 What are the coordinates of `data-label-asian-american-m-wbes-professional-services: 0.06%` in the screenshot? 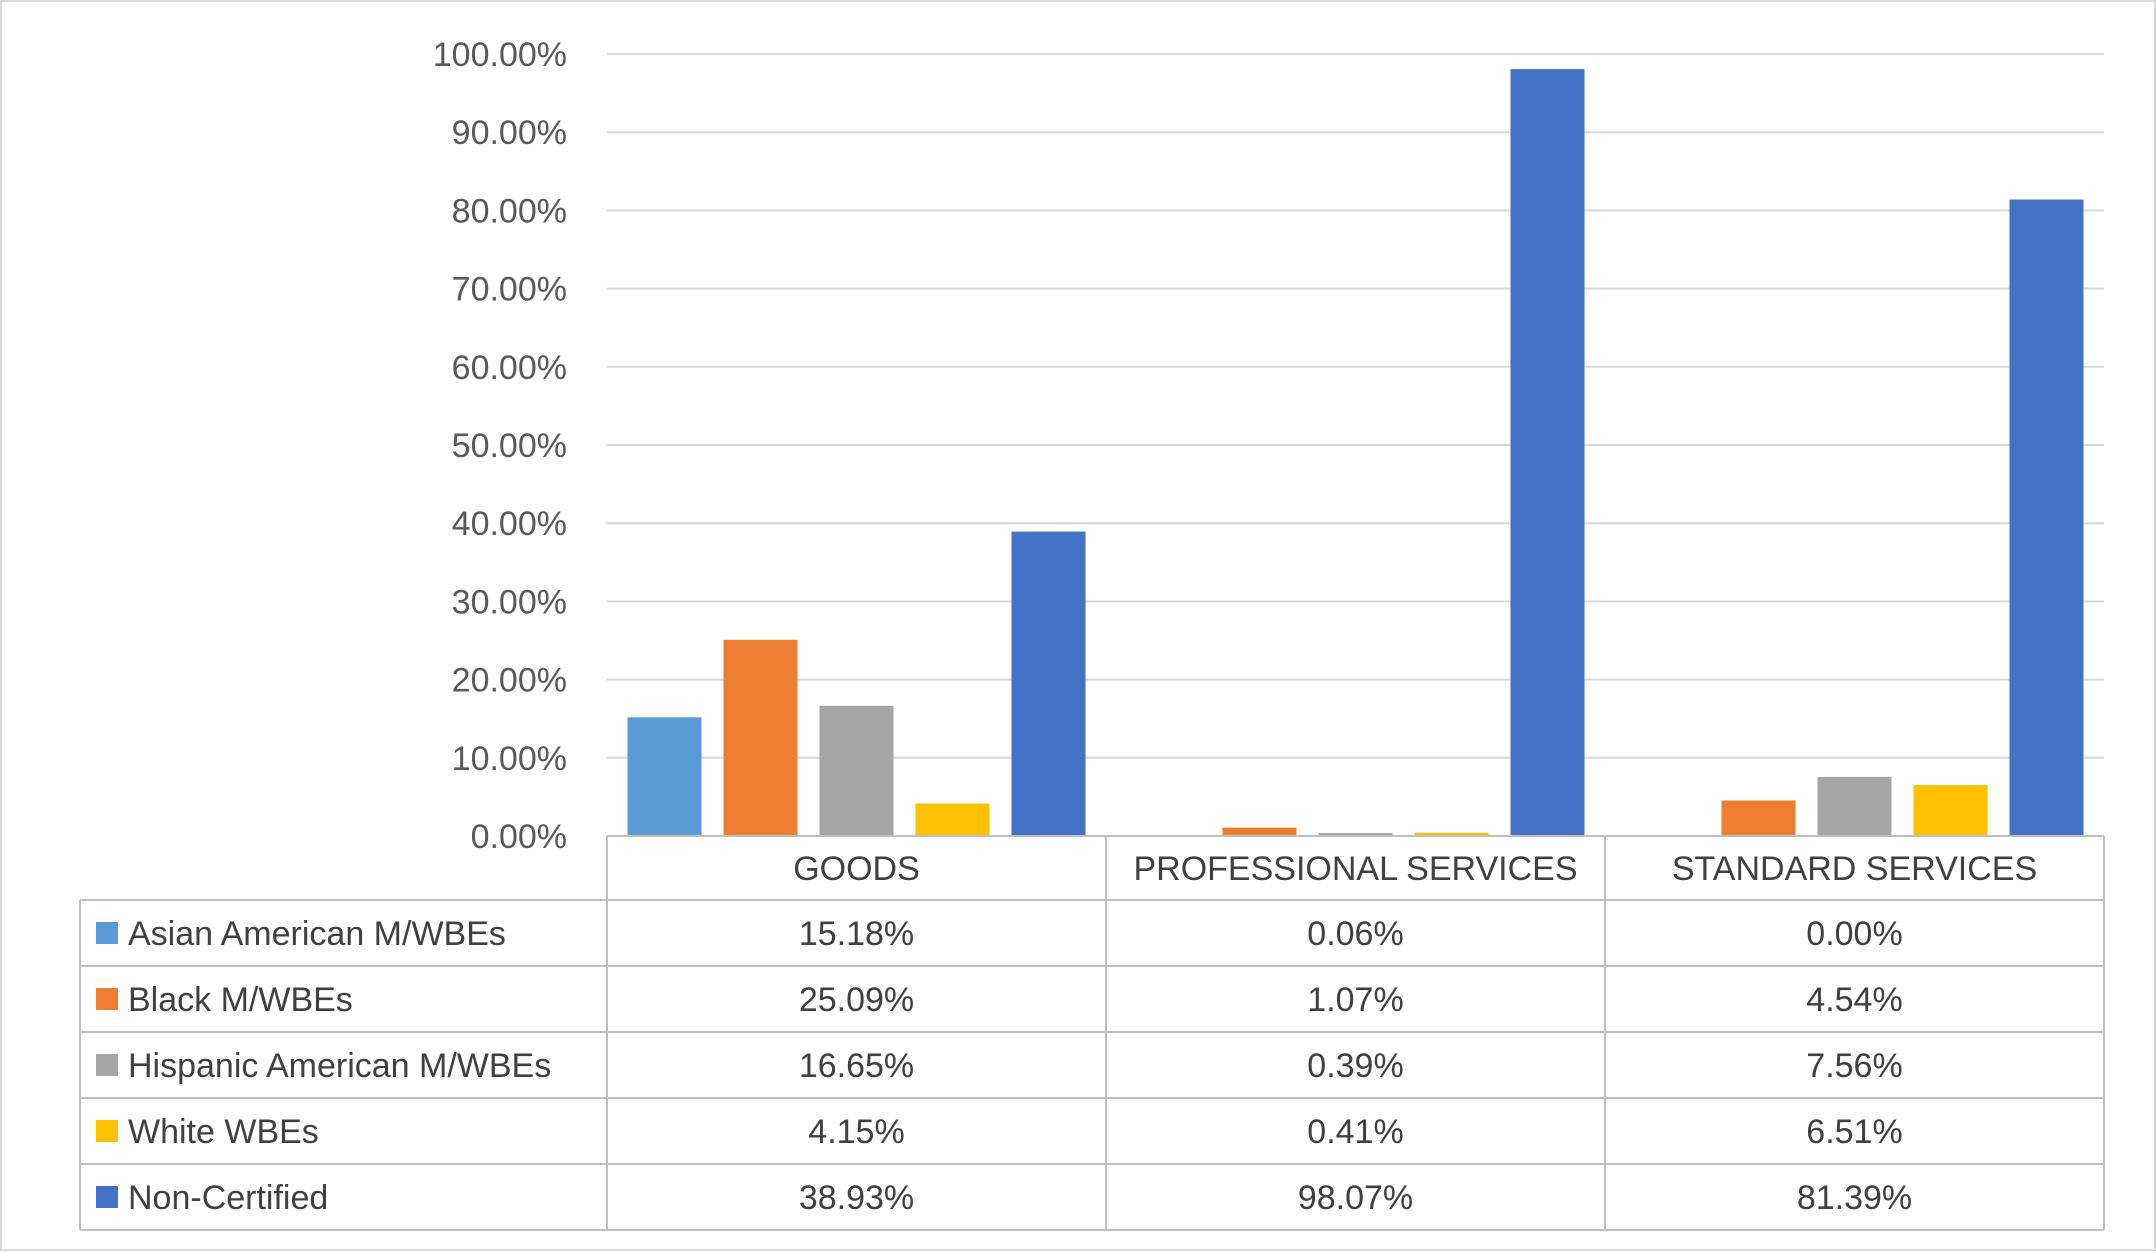 It's located at (1355, 934).